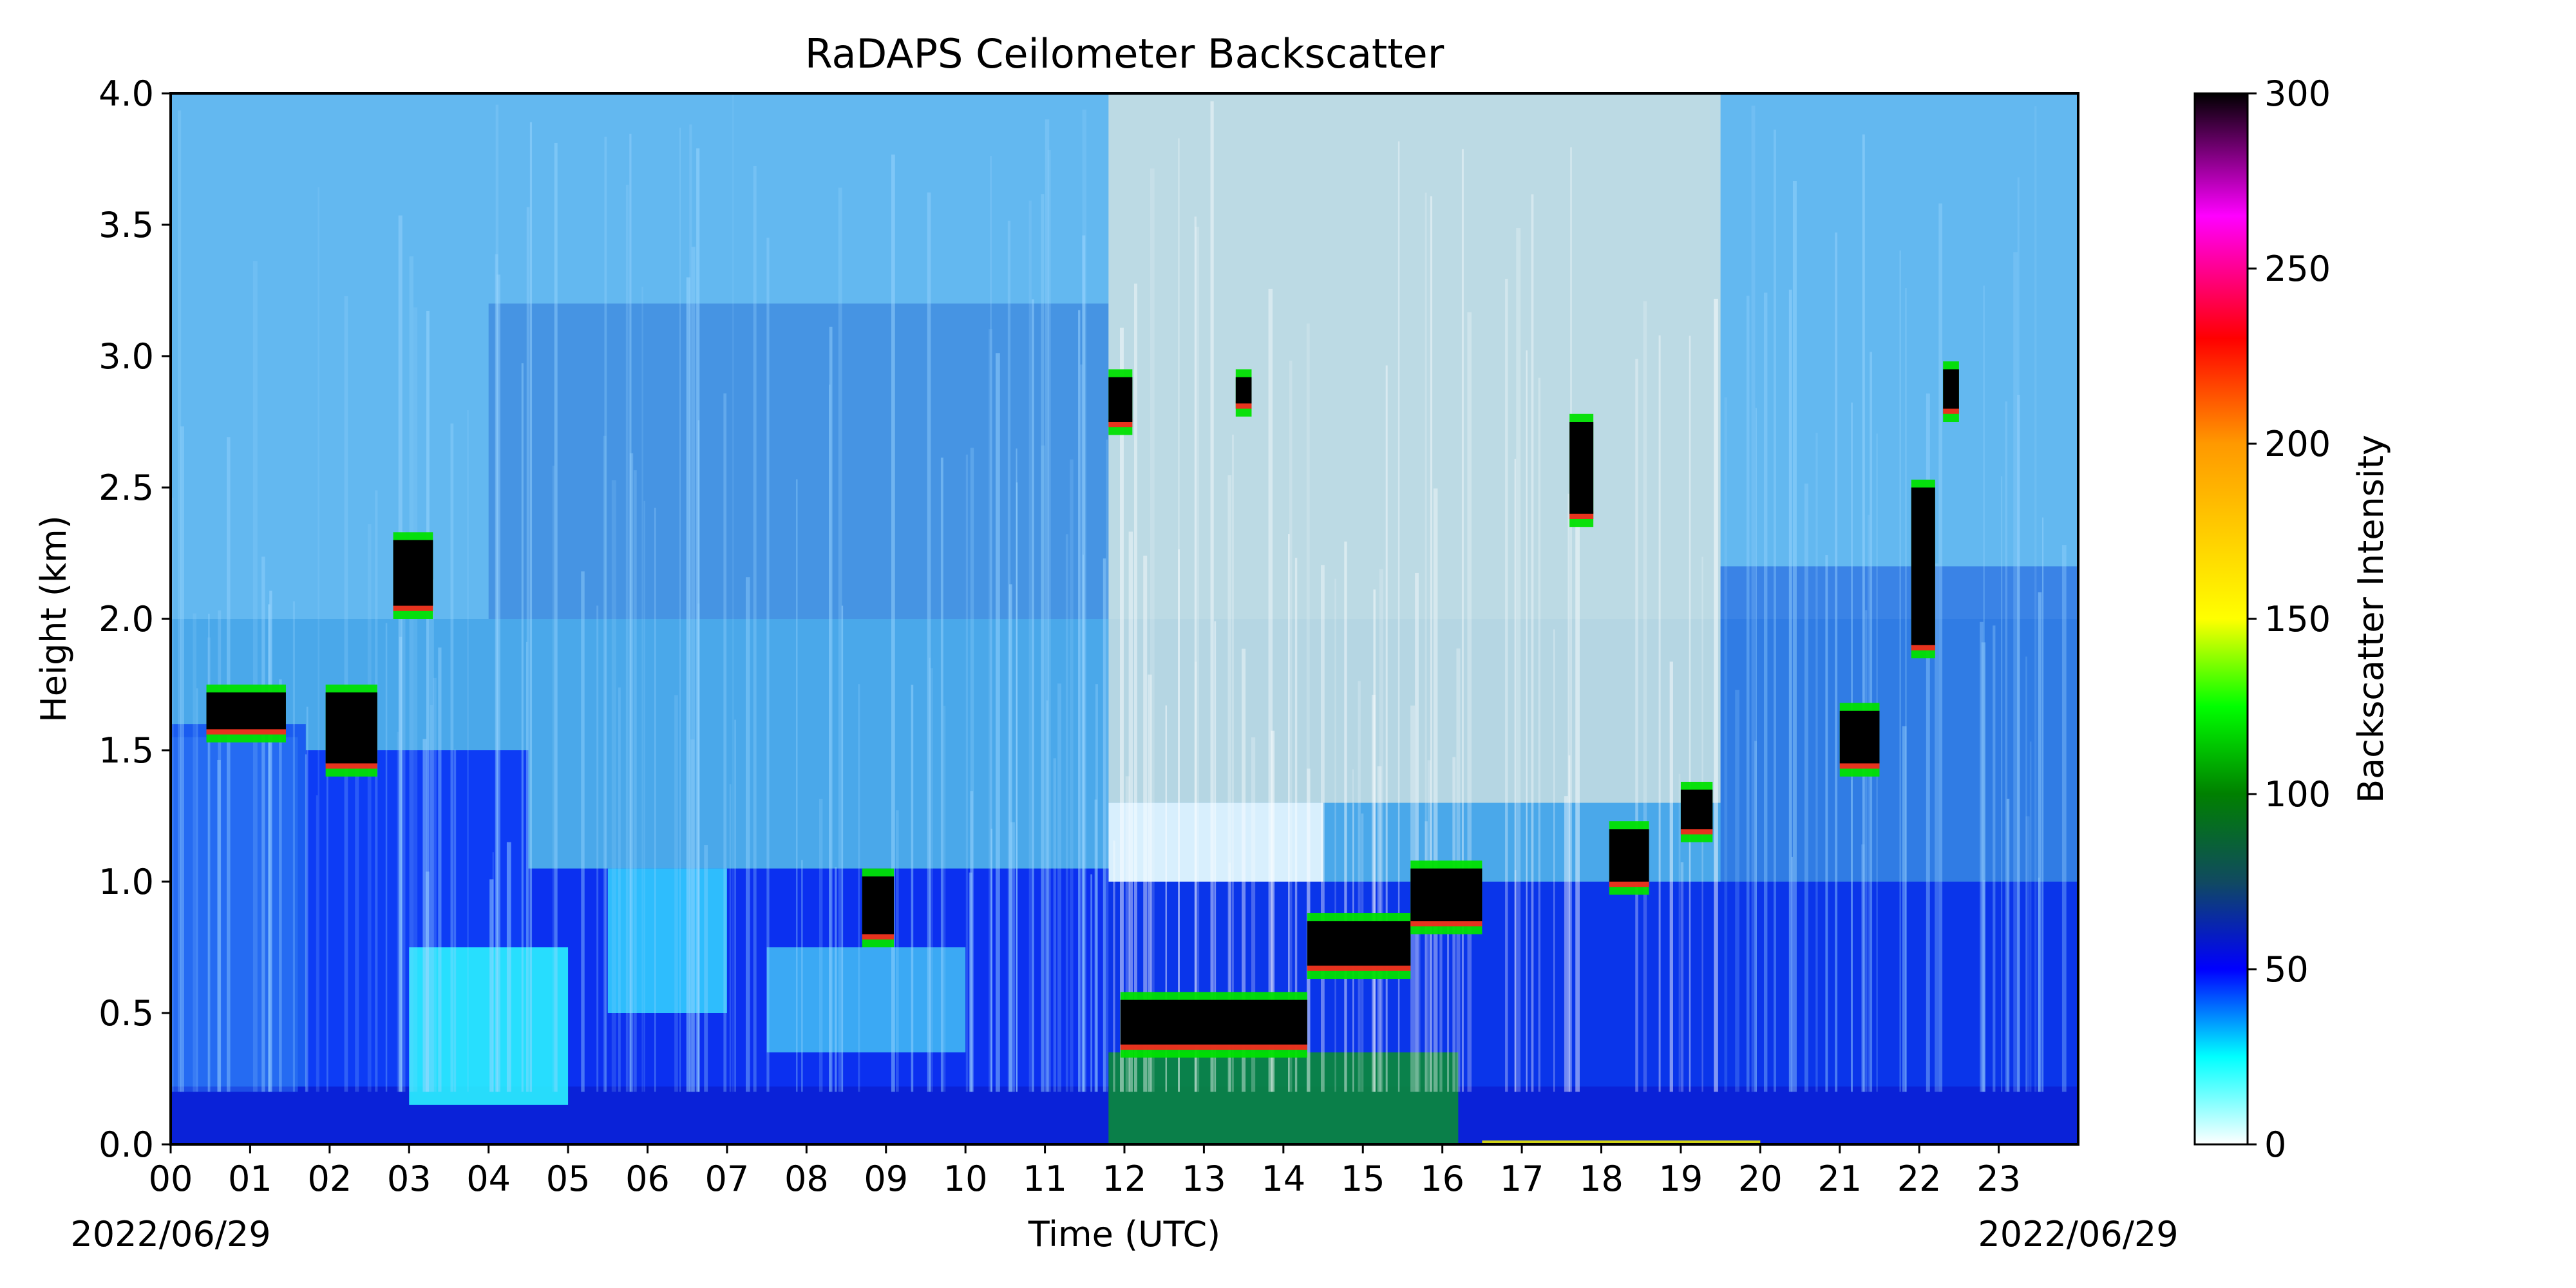  What do you see at coordinates (1760, 1179) in the screenshot?
I see `x-tick-label: 20` at bounding box center [1760, 1179].